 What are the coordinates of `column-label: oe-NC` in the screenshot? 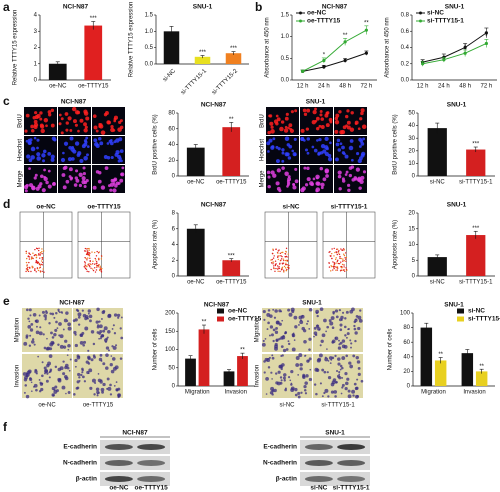 It's located at (47, 406).